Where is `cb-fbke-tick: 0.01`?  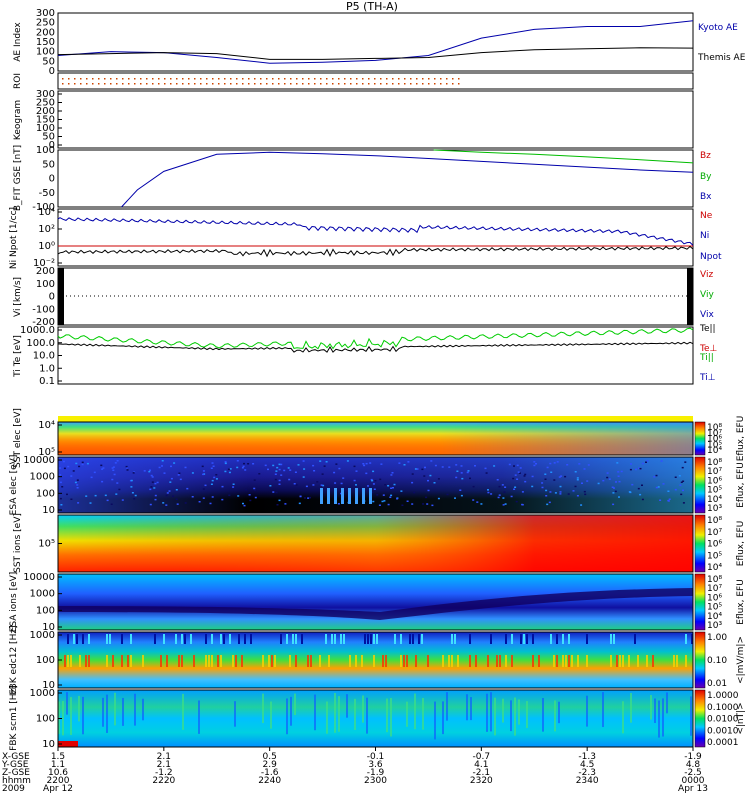
cb-fbke-tick: 0.01 is located at coordinates (717, 684).